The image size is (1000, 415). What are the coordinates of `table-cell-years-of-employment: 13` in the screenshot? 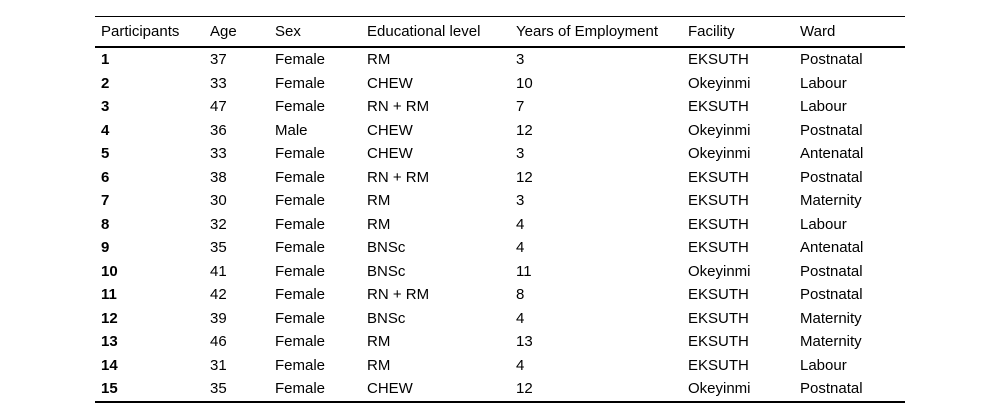 It's located at (524, 342).